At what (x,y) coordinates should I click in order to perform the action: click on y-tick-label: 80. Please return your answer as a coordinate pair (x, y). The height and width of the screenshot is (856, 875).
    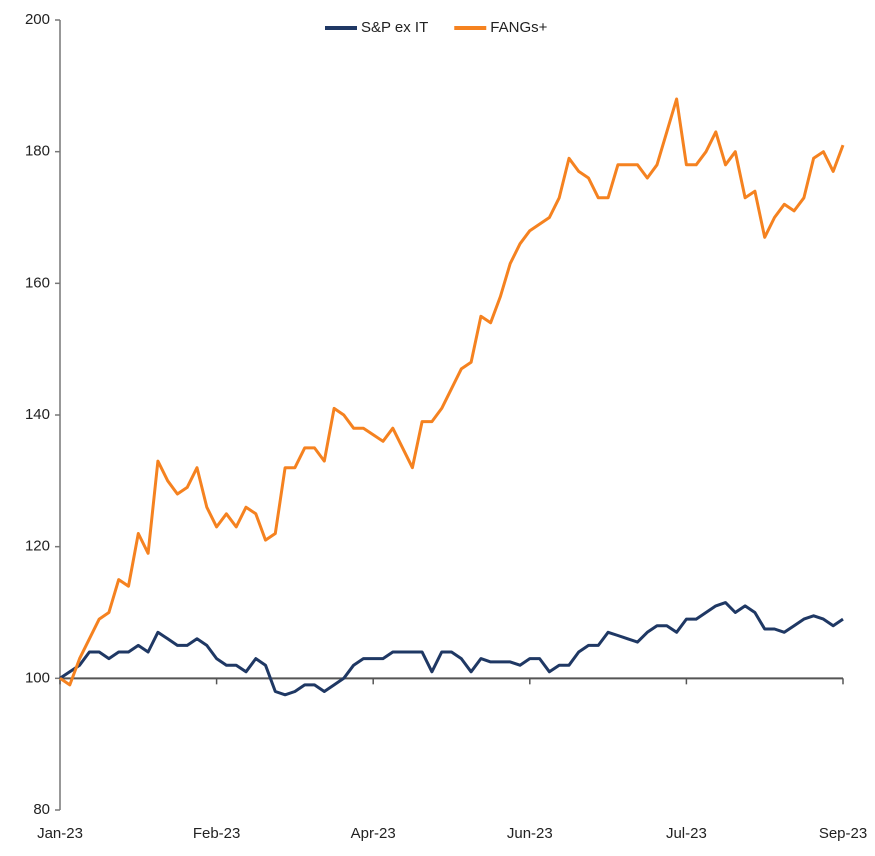
    Looking at the image, I should click on (41, 809).